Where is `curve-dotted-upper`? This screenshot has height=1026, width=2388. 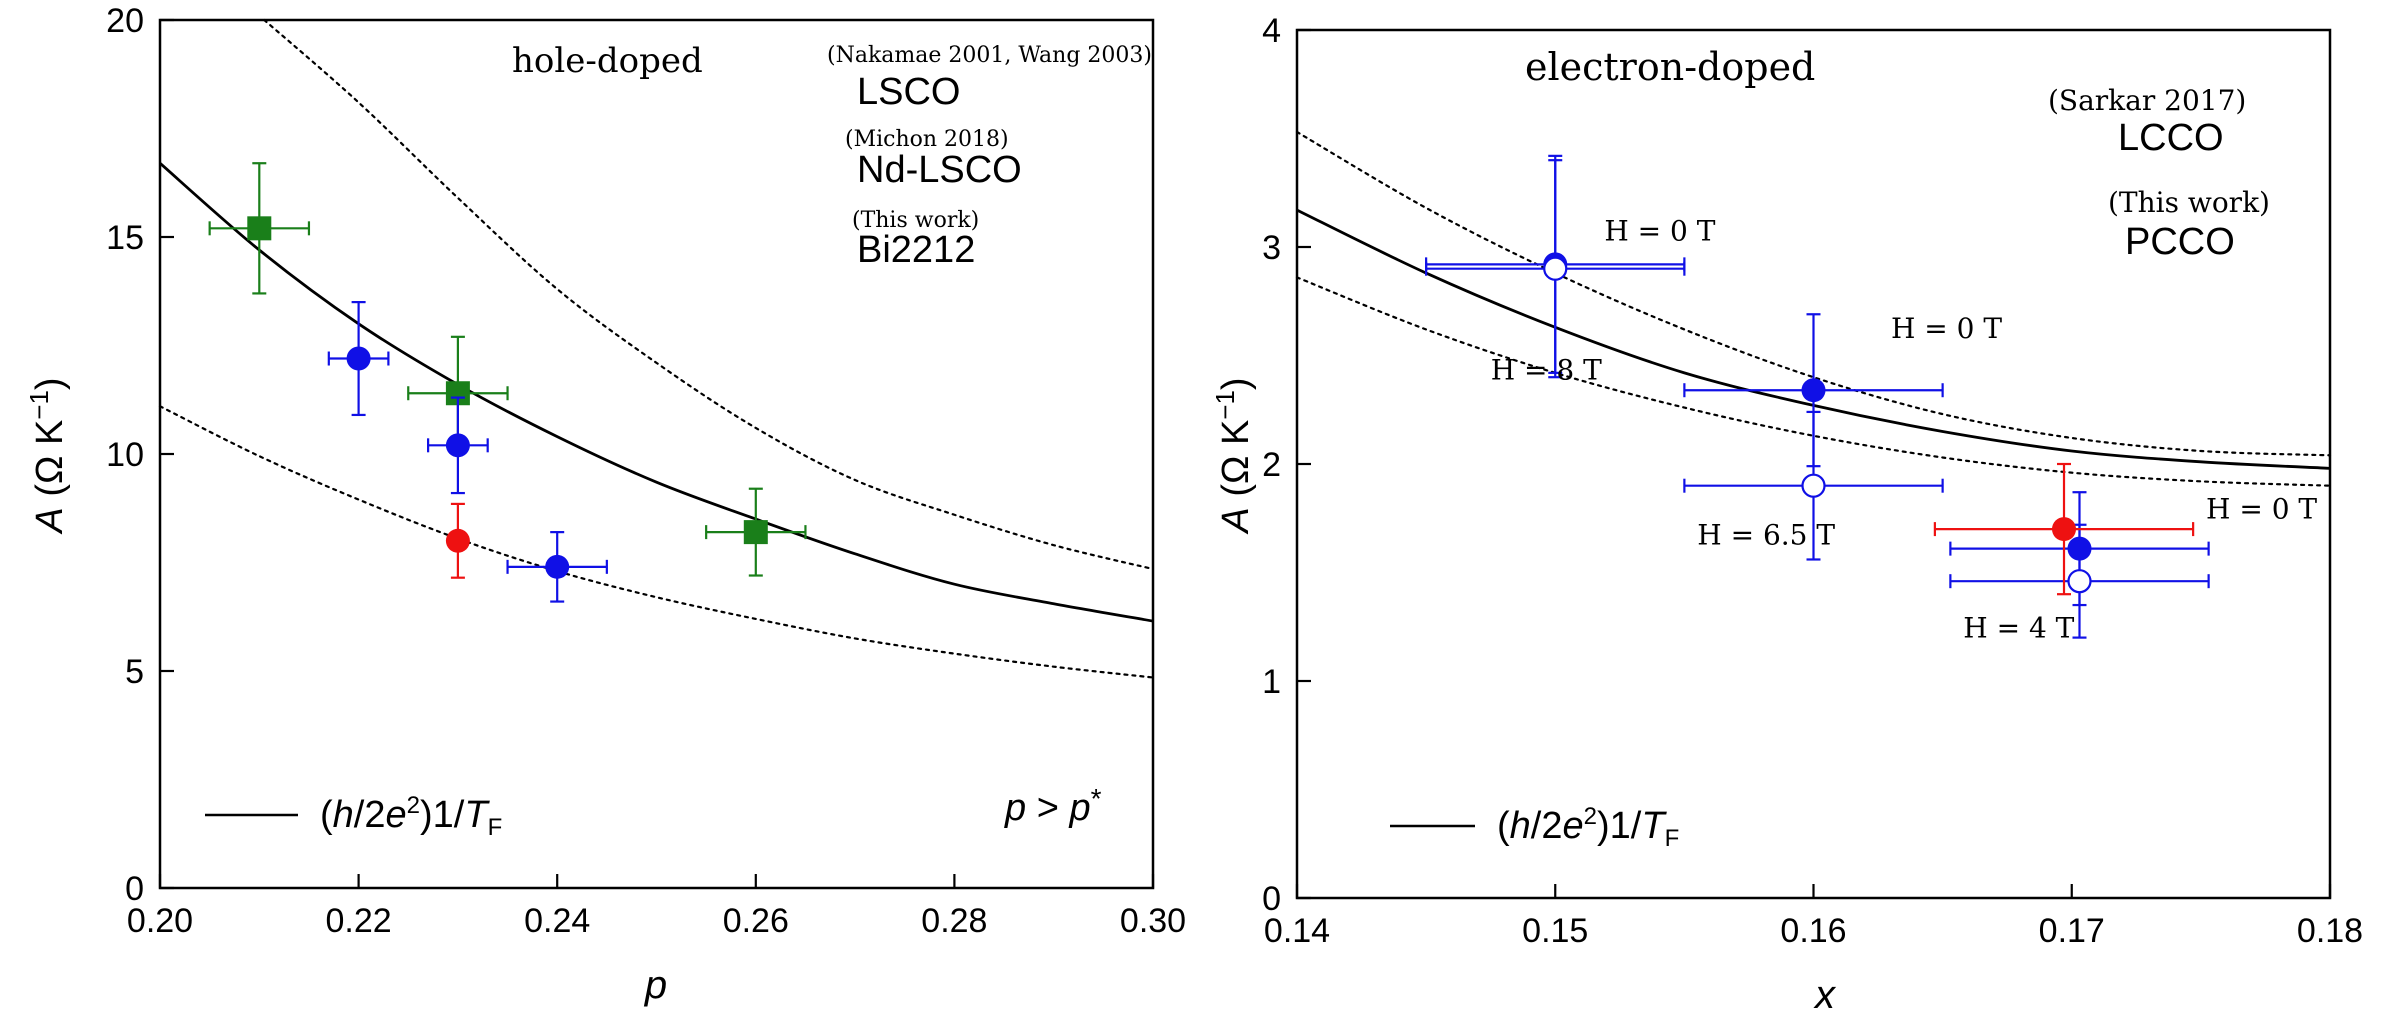 curve-dotted-upper is located at coordinates (1813, 293).